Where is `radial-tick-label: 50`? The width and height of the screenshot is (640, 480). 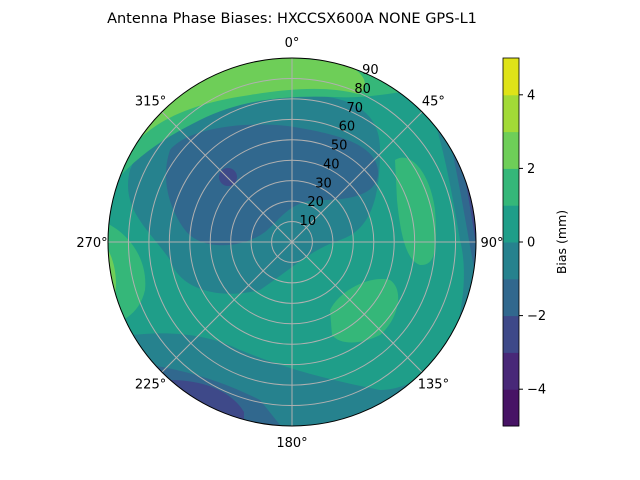 radial-tick-label: 50 is located at coordinates (339, 146).